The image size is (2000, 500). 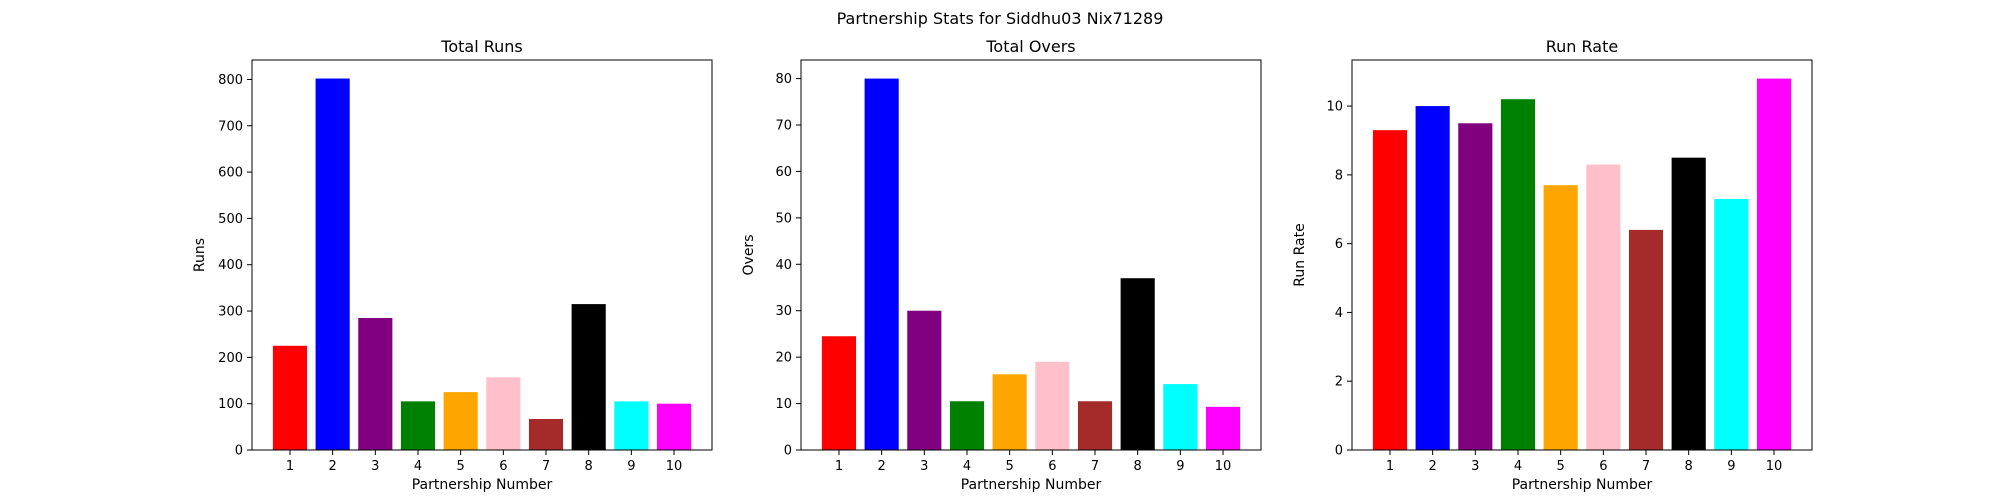 What do you see at coordinates (200, 255) in the screenshot?
I see `y-axis-label: Runs` at bounding box center [200, 255].